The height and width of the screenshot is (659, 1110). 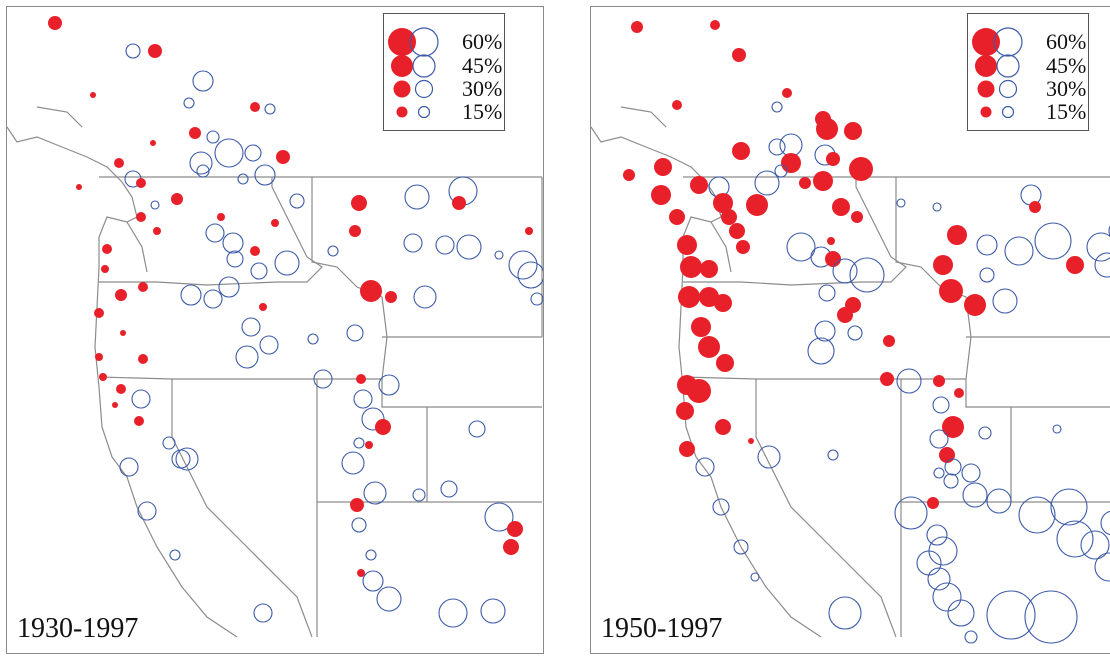 What do you see at coordinates (1066, 111) in the screenshot?
I see `legend-label-15: 15%` at bounding box center [1066, 111].